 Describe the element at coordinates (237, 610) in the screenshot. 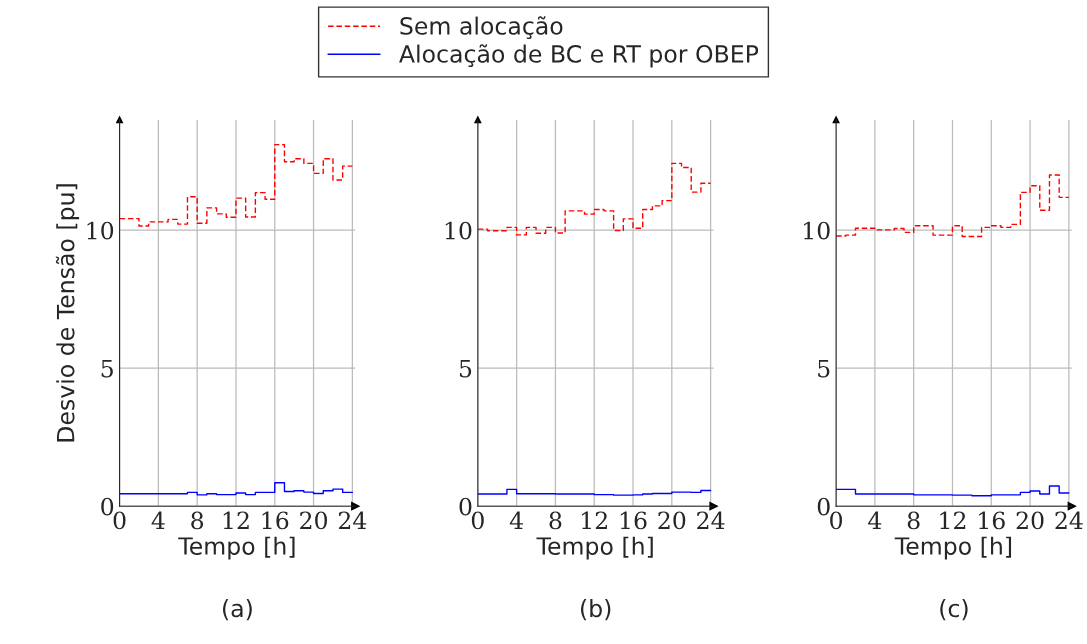

I see `text: (a)` at that location.